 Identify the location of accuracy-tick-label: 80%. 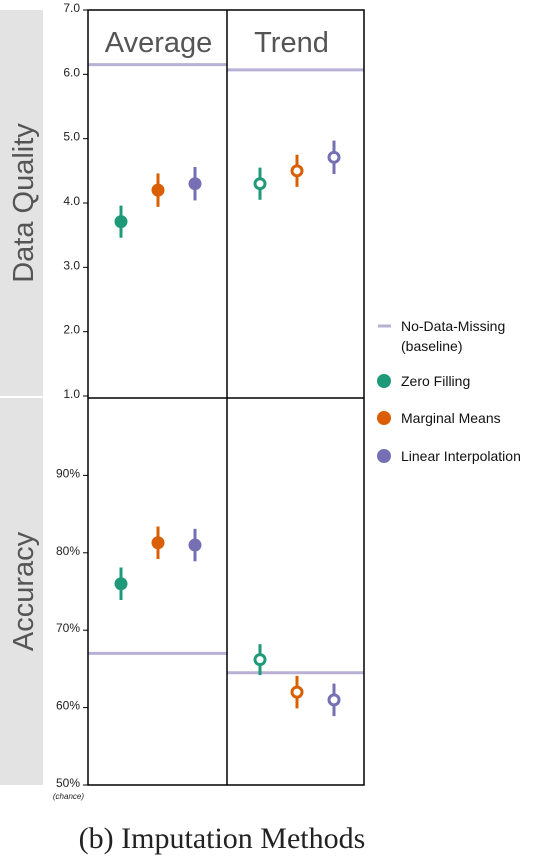
(68, 551).